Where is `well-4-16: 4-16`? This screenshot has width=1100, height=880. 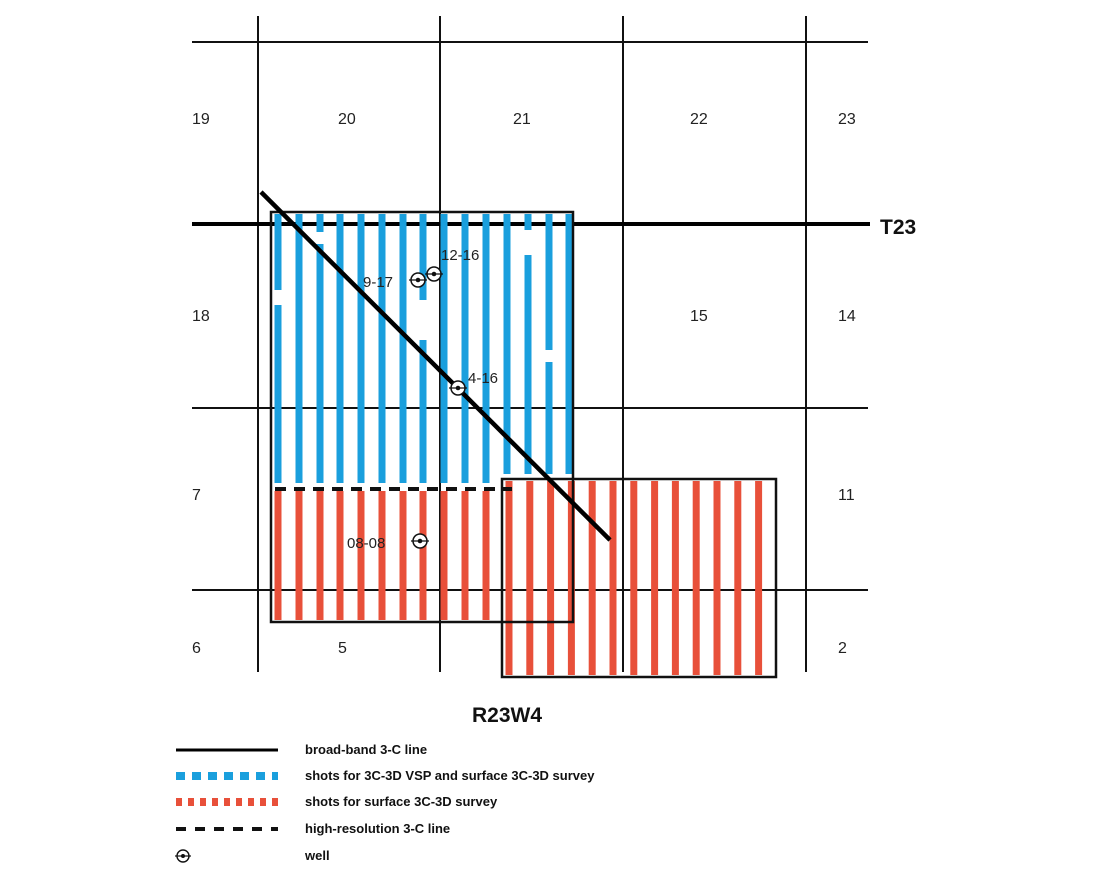 well-4-16: 4-16 is located at coordinates (473, 383).